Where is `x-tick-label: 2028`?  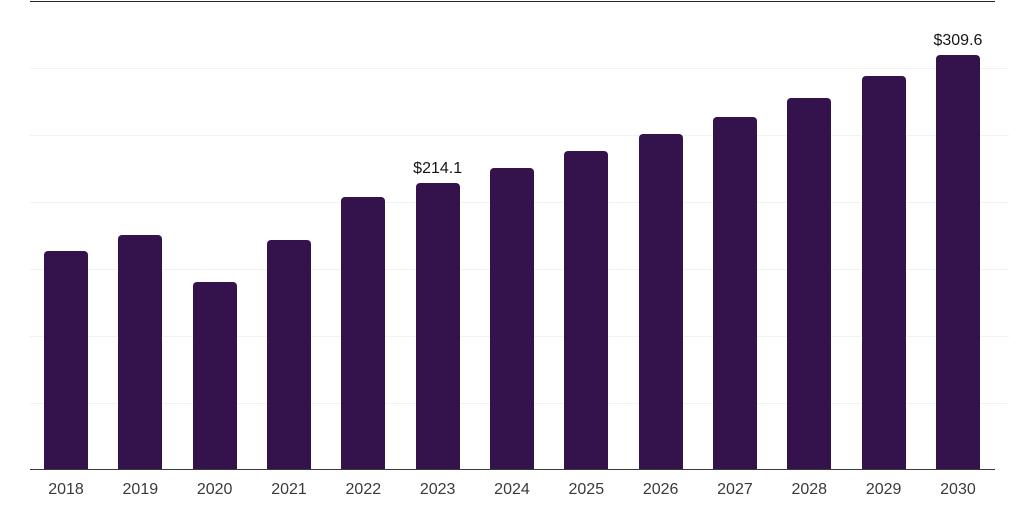
x-tick-label: 2028 is located at coordinates (809, 490).